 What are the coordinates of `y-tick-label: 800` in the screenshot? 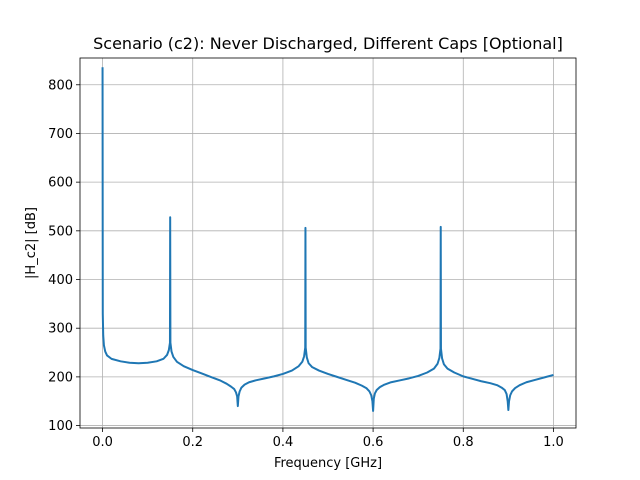 It's located at (60, 85).